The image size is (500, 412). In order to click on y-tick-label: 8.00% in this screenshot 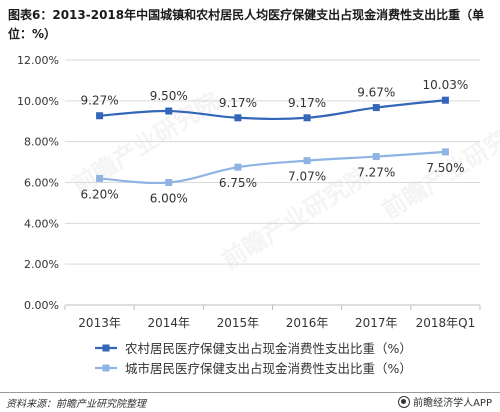, I will do `click(41, 142)`.